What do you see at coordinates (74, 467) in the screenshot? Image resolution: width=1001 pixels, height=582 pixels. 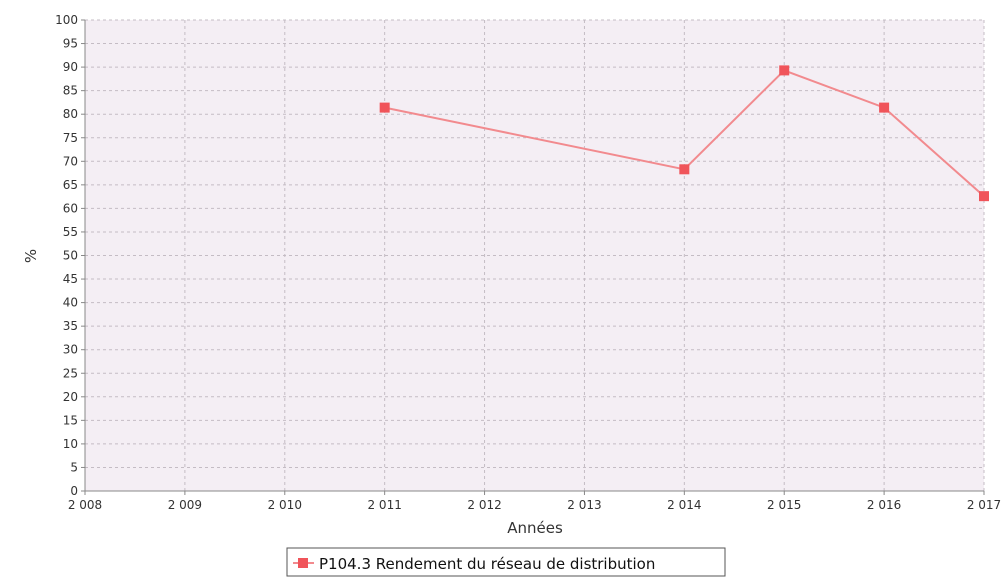 I see `y-tick-label: 5` at bounding box center [74, 467].